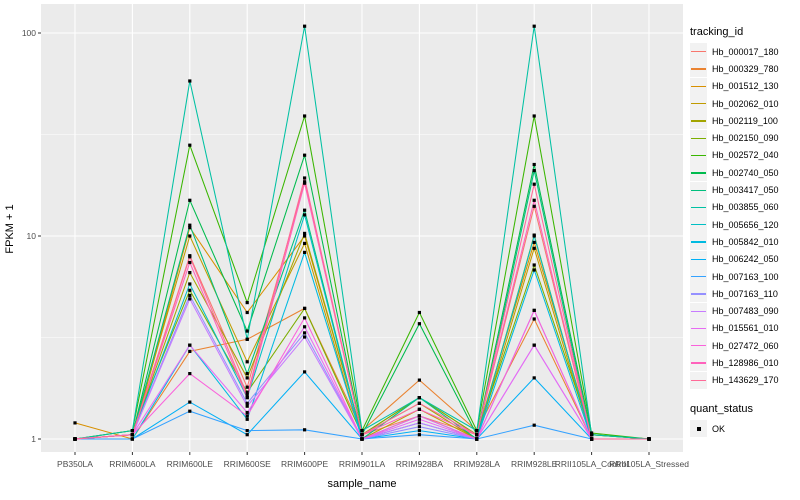 The image size is (800, 500). I want to click on x-tick-label-RRIM600LA: RRIM600LA, so click(132, 464).